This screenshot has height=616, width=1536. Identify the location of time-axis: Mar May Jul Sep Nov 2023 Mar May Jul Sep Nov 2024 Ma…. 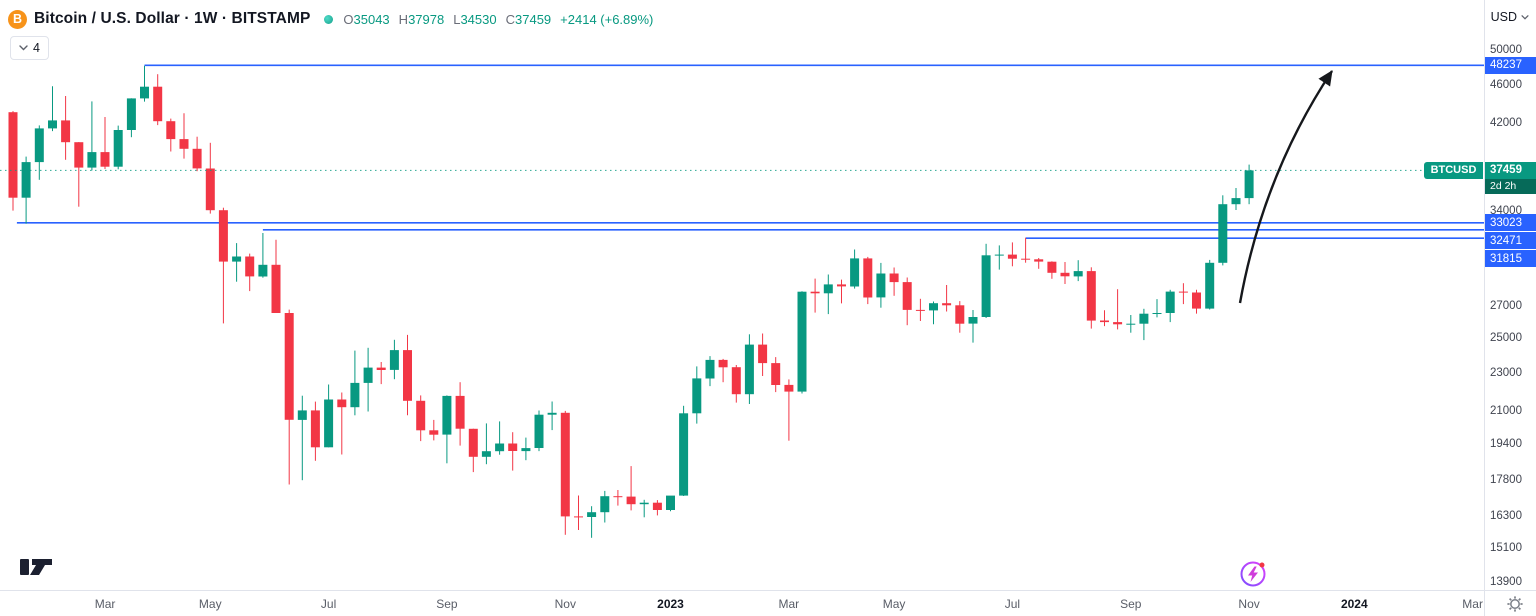
(742, 603).